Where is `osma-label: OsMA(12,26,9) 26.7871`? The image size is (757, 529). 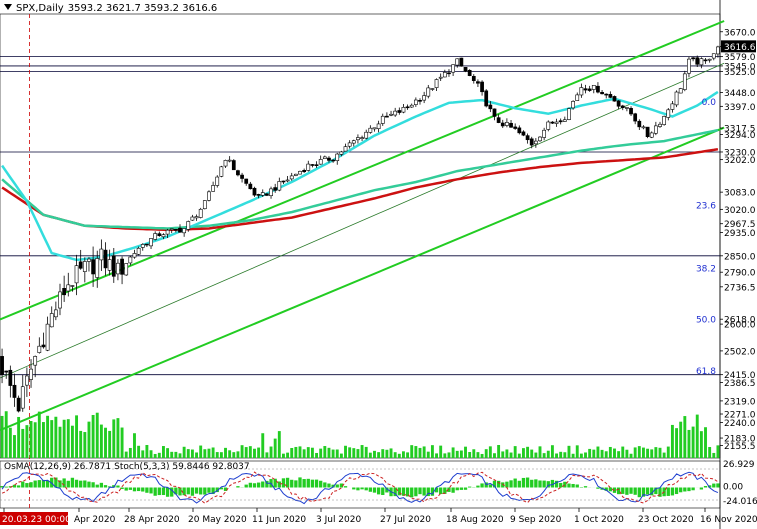
osma-label: OsMA(12,26,9) 26.7871 is located at coordinates (58, 467).